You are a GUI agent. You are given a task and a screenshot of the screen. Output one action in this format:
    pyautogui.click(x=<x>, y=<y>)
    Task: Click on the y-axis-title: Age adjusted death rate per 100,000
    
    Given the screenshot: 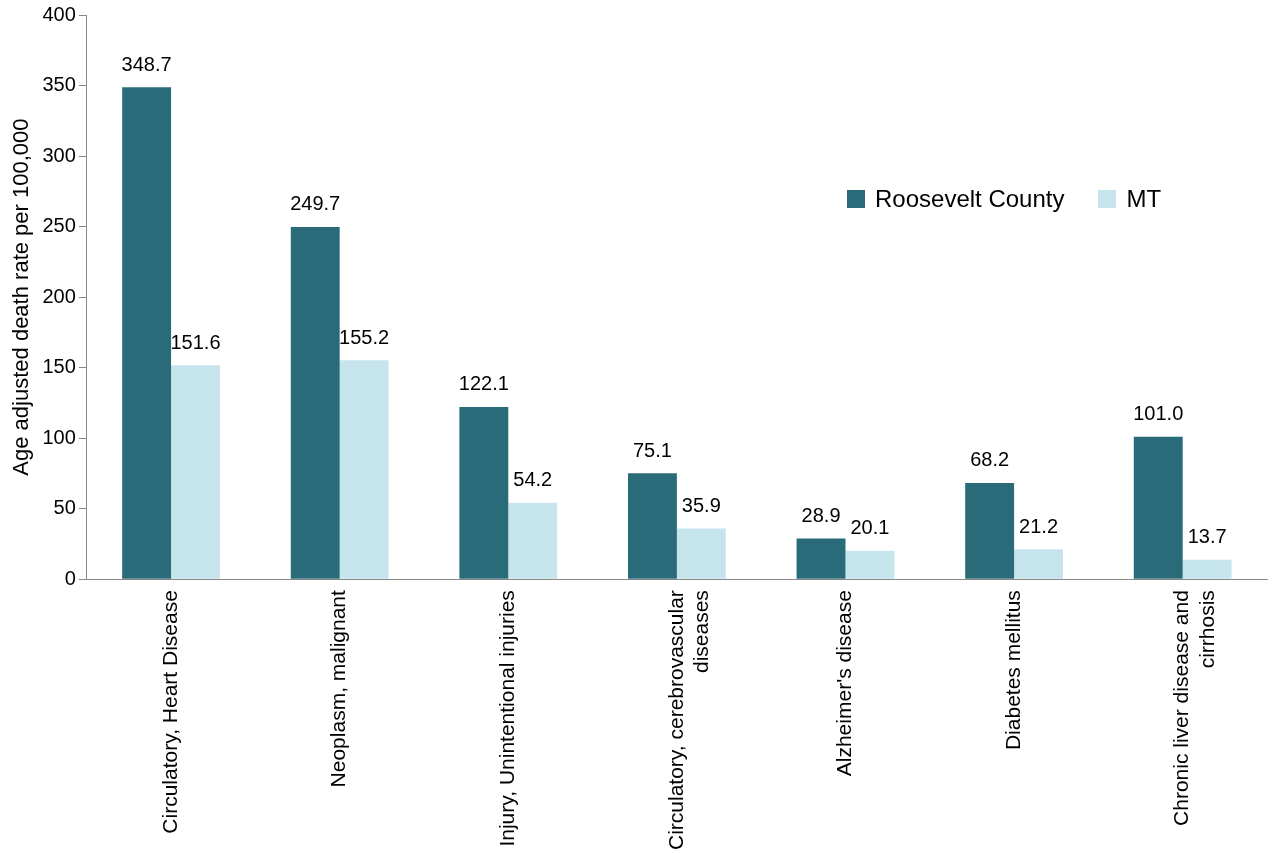 What is the action you would take?
    pyautogui.click(x=21, y=297)
    